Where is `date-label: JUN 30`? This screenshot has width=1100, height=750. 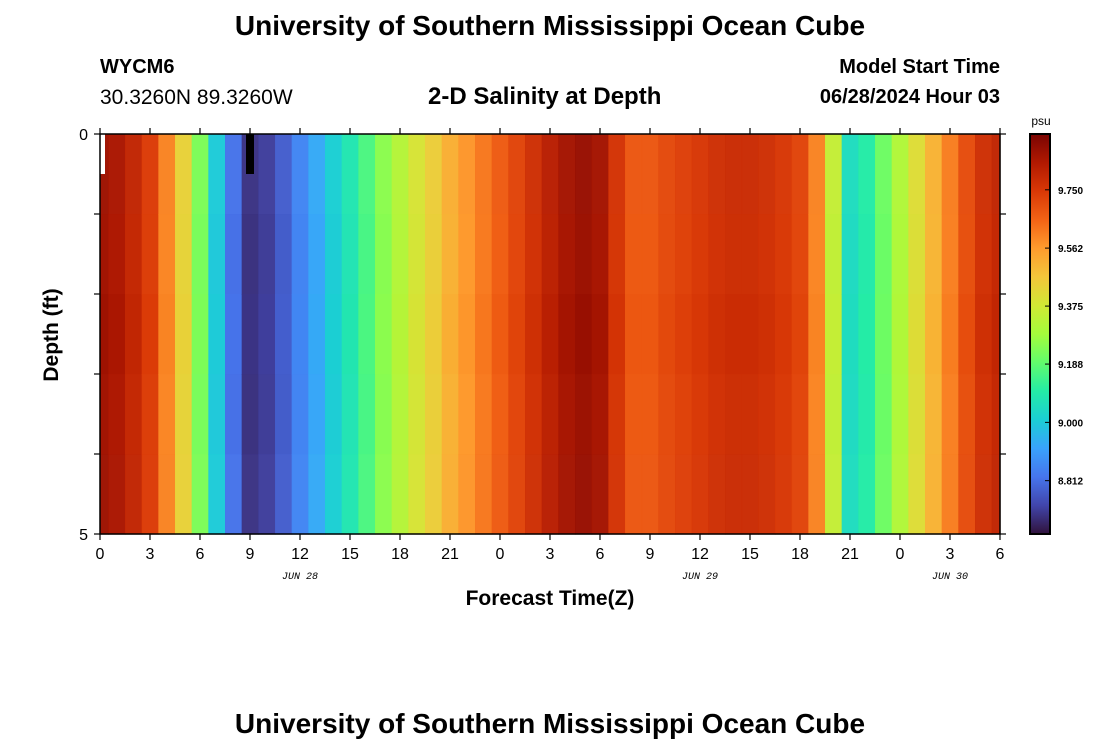 date-label: JUN 30 is located at coordinates (950, 577).